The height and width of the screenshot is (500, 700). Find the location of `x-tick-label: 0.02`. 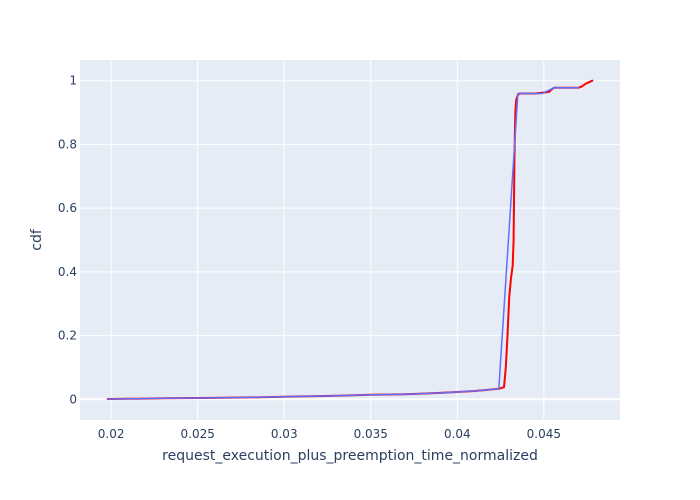

x-tick-label: 0.02 is located at coordinates (111, 434).